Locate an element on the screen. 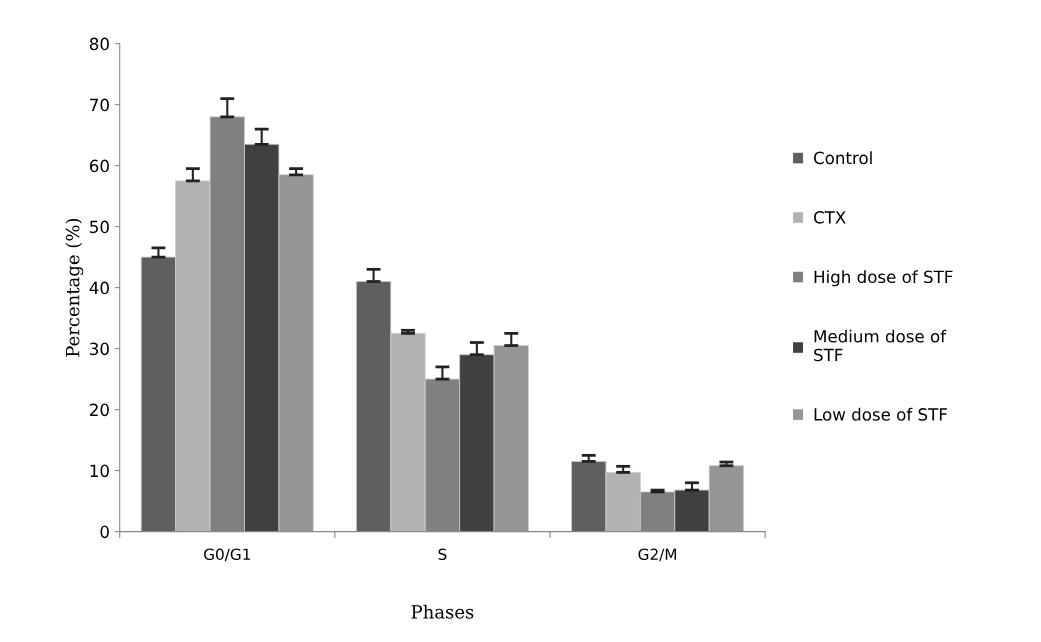 Image resolution: width=1041 pixels, height=642 pixels. y-tick-label: 80 is located at coordinates (99, 44).